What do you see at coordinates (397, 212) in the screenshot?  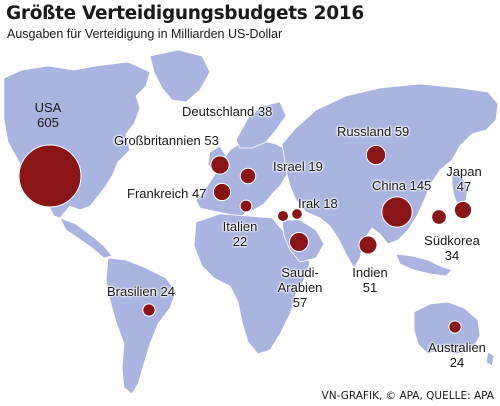 I see `bubble-china` at bounding box center [397, 212].